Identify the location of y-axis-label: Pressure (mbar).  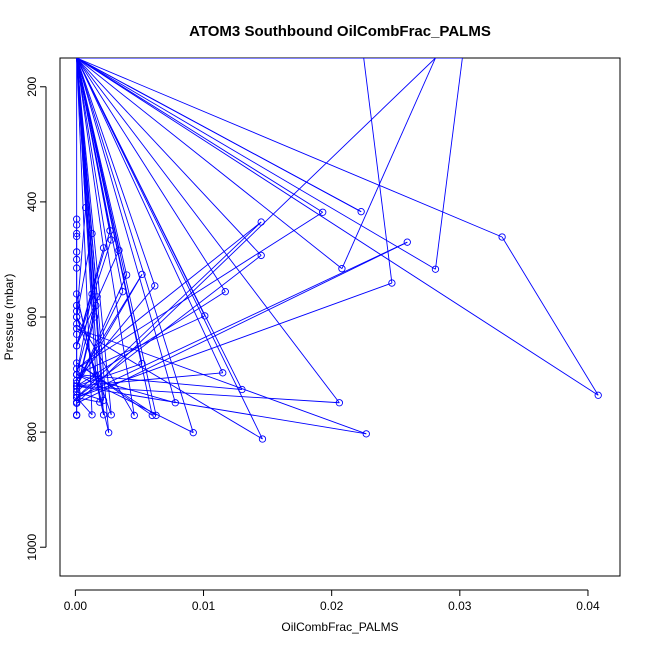
(9, 317).